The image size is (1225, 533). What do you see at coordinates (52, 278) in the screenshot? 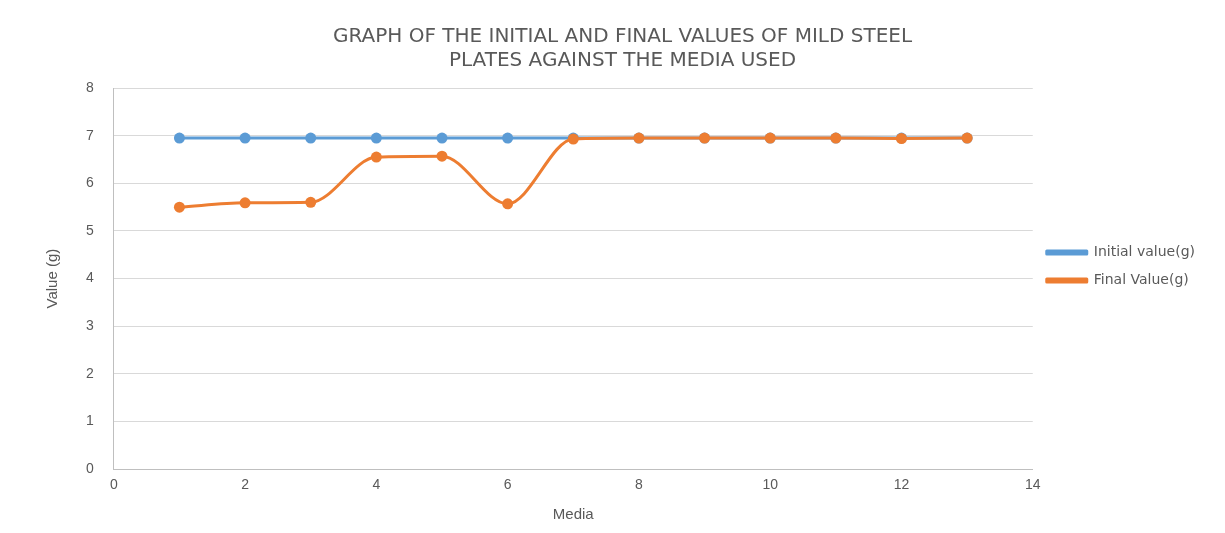
I see `y-axis-title: Value (g)` at bounding box center [52, 278].